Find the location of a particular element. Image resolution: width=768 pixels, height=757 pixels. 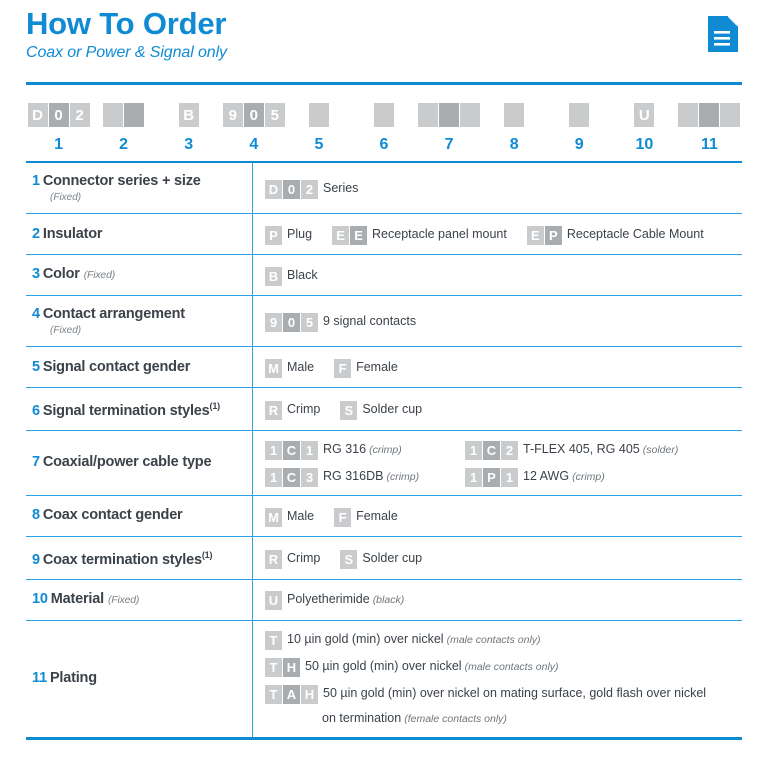

option-item: 1 P 1 12 AWG (crimp) is located at coordinates (600, 476).